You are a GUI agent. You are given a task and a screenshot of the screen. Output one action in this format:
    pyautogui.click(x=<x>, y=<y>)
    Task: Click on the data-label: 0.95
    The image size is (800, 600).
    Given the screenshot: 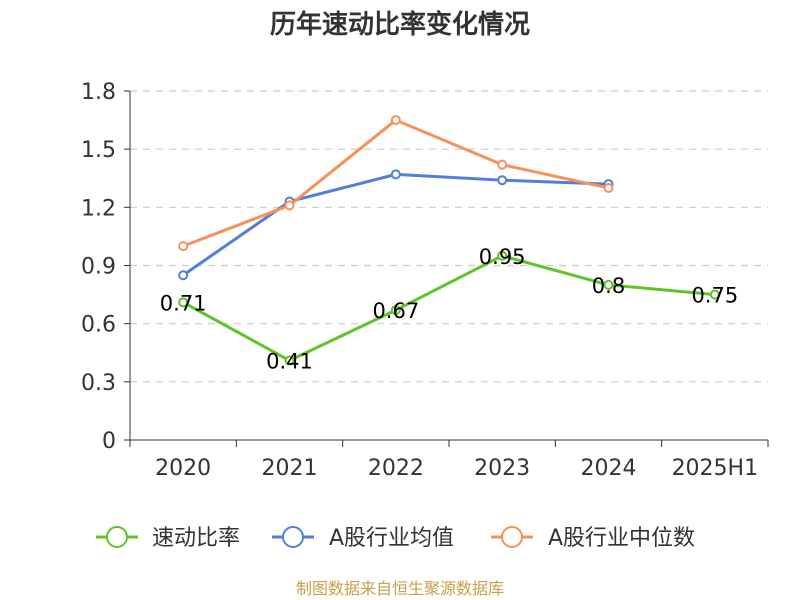 What is the action you would take?
    pyautogui.click(x=502, y=257)
    